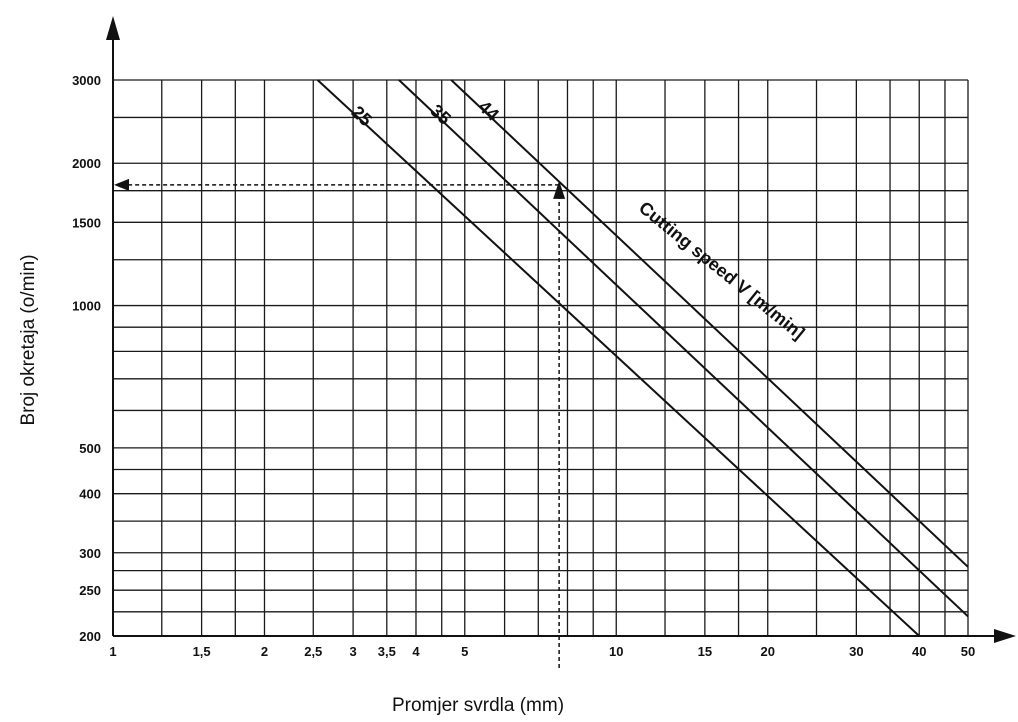 This screenshot has width=1018, height=722. Describe the element at coordinates (721, 270) in the screenshot. I see `cutting-speed-annotation: Cutting speed V [m/min]` at that location.